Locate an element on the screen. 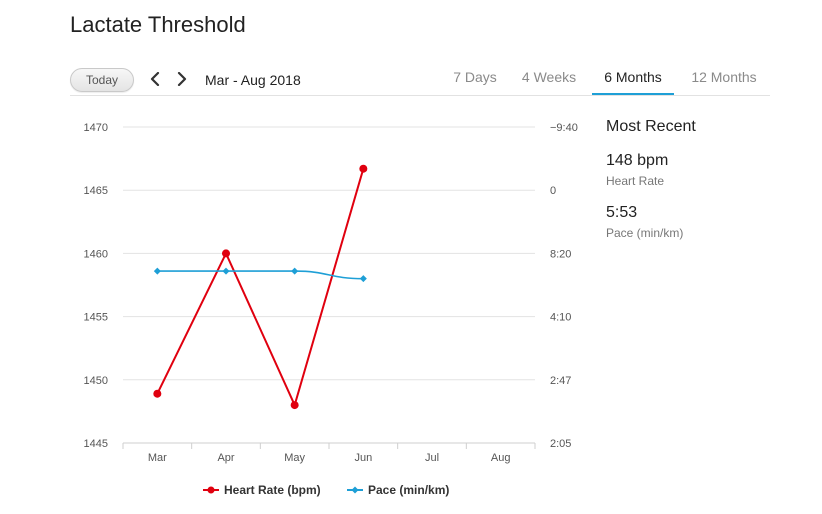  y-left-tick-label: 1465 is located at coordinates (96, 191).